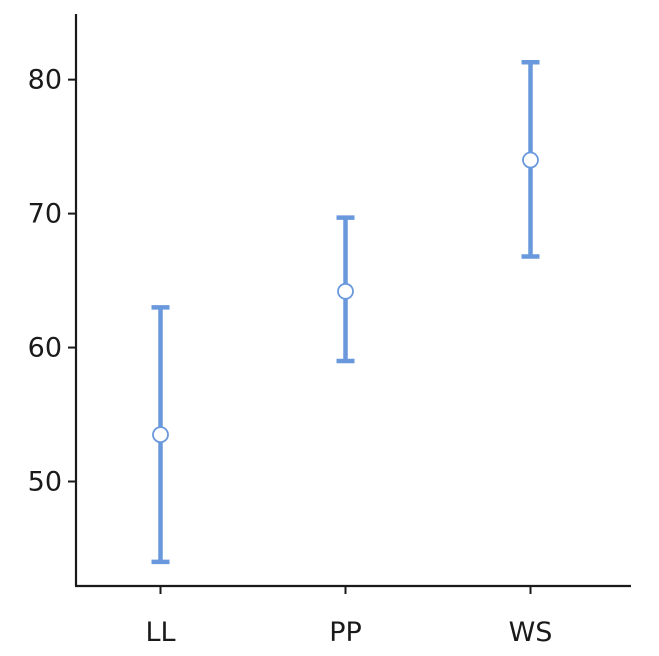 The width and height of the screenshot is (659, 656). I want to click on y-tick-label: 80, so click(45, 80).